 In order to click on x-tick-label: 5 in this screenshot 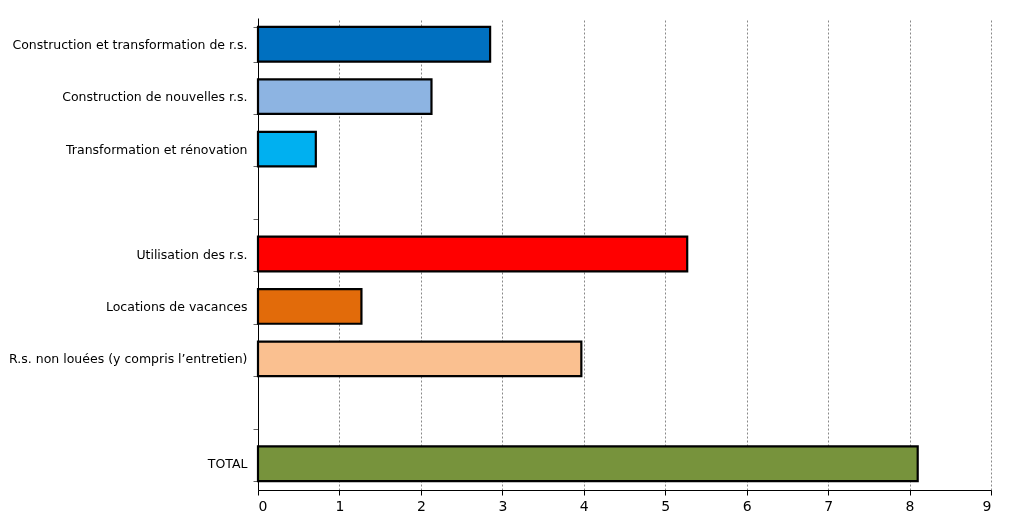, I will do `click(666, 505)`.